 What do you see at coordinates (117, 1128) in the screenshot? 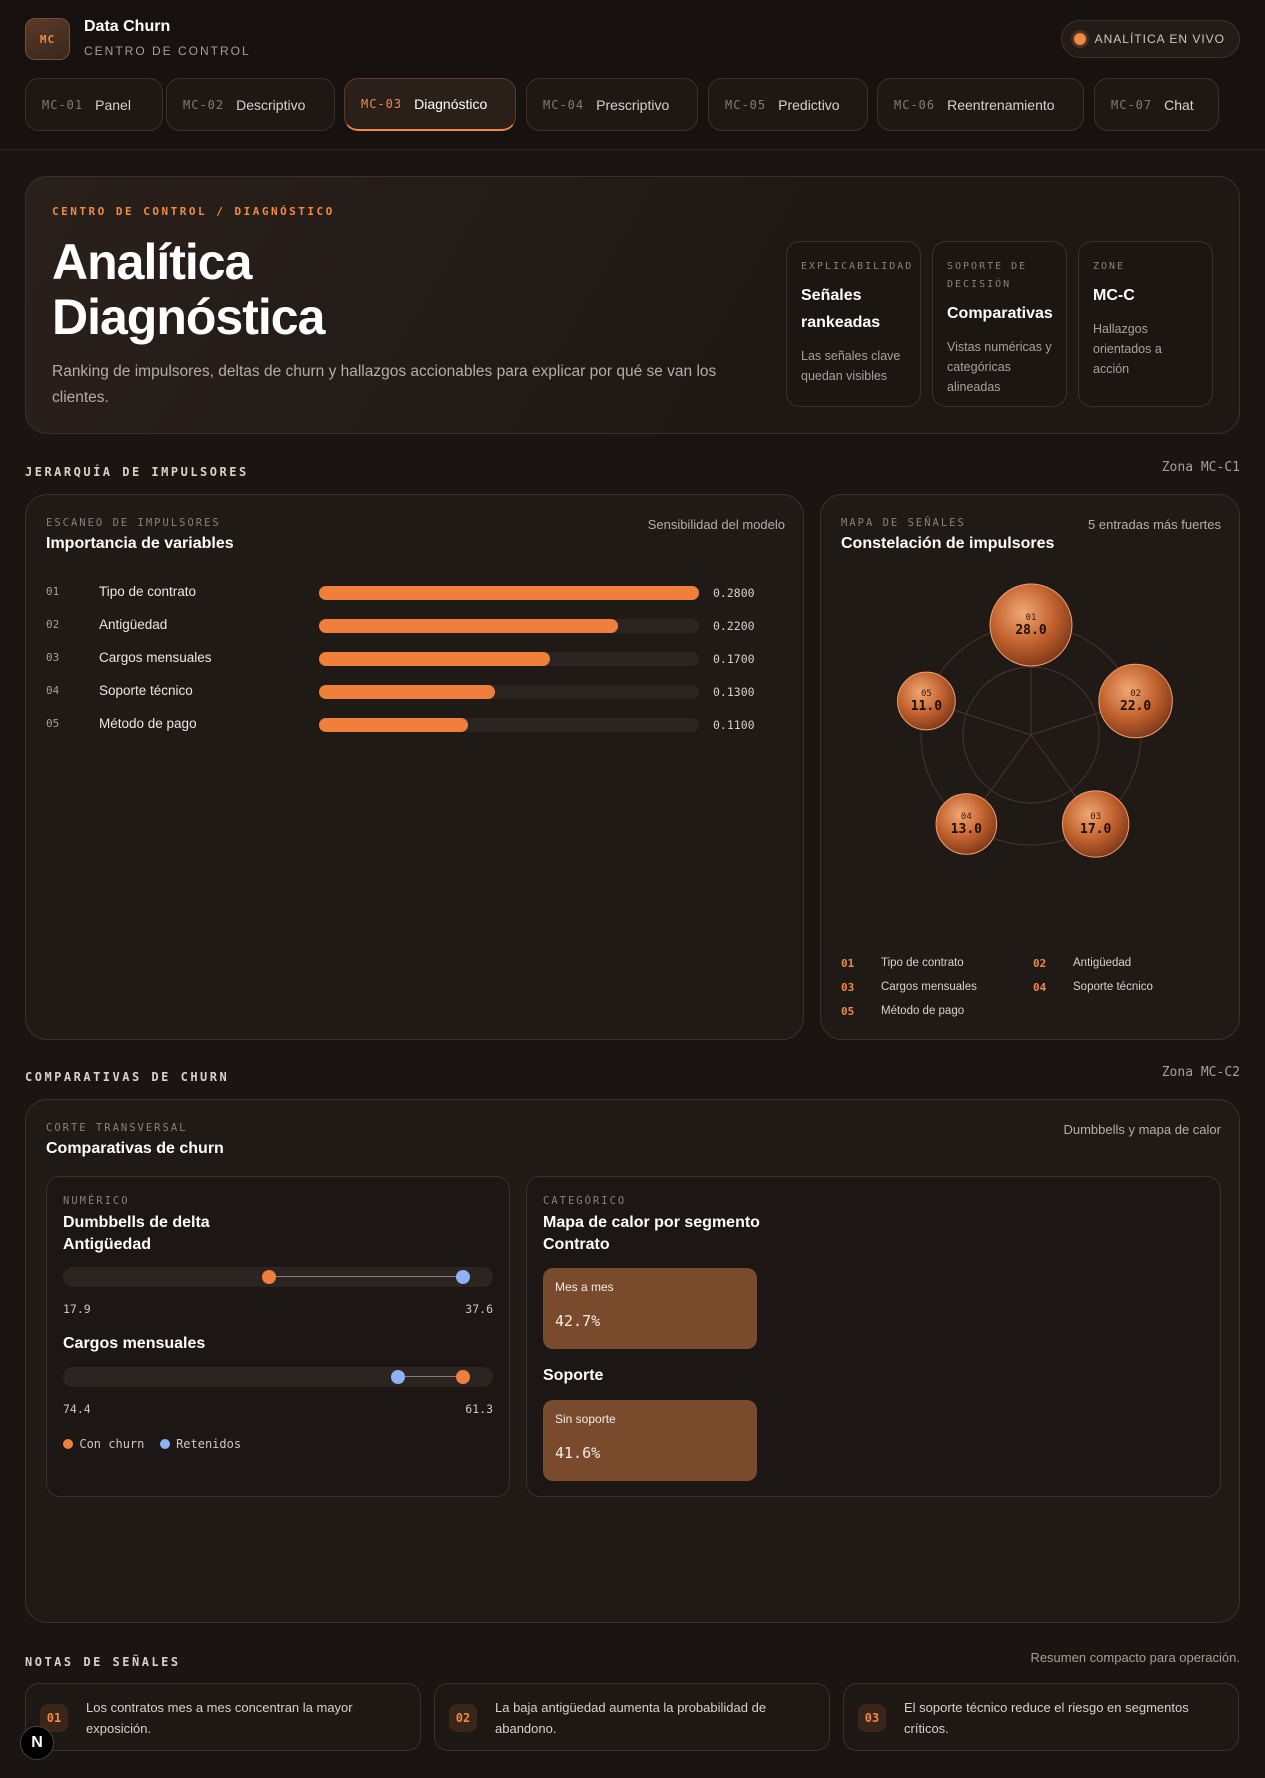
I see `panel-label: CORTE TRANSVERSAL` at bounding box center [117, 1128].